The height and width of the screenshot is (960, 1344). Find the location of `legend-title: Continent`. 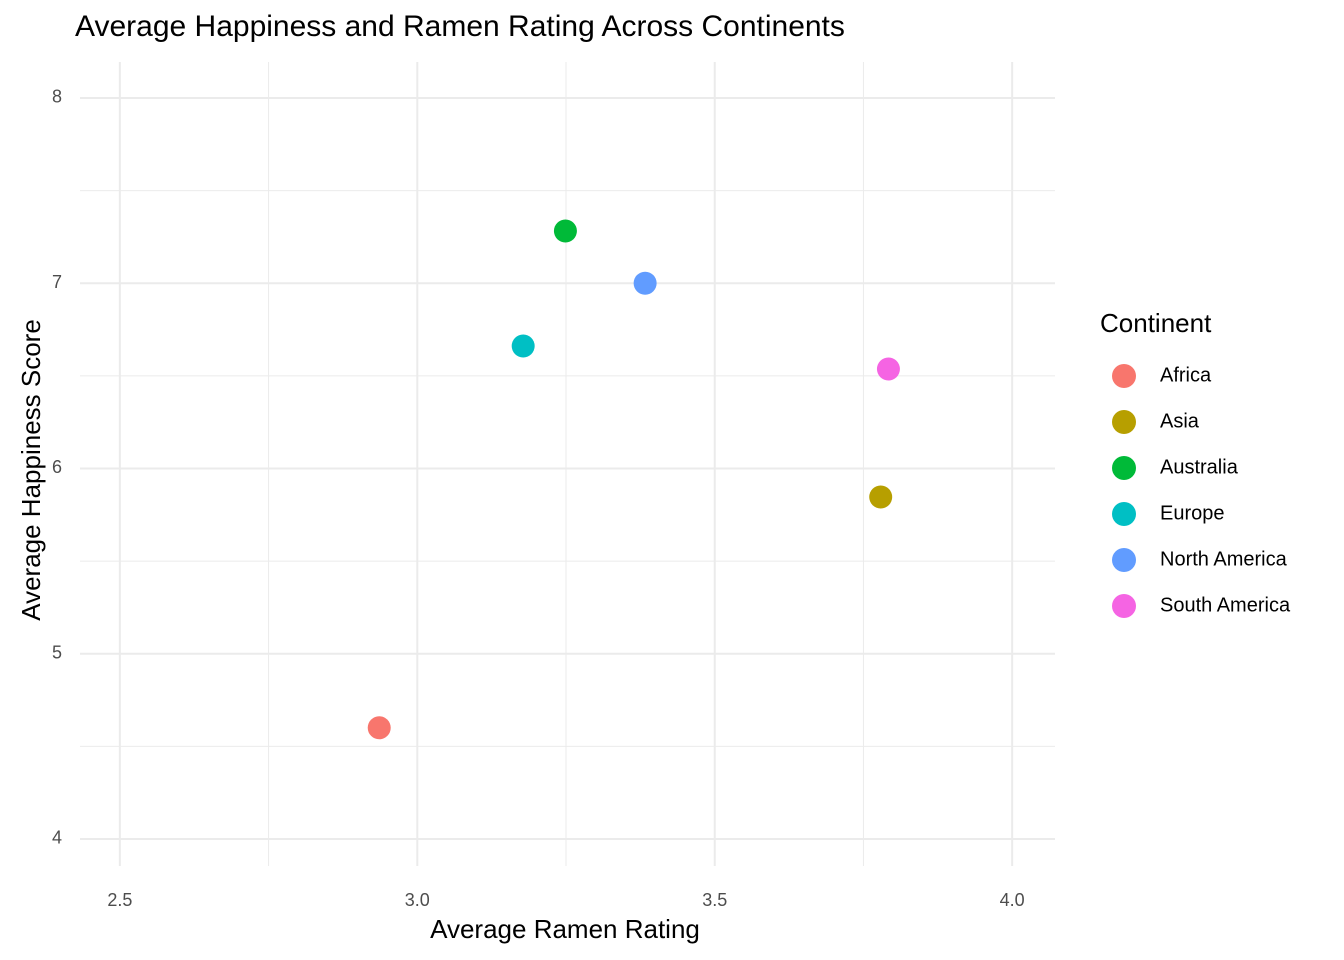

legend-title: Continent is located at coordinates (1156, 323).